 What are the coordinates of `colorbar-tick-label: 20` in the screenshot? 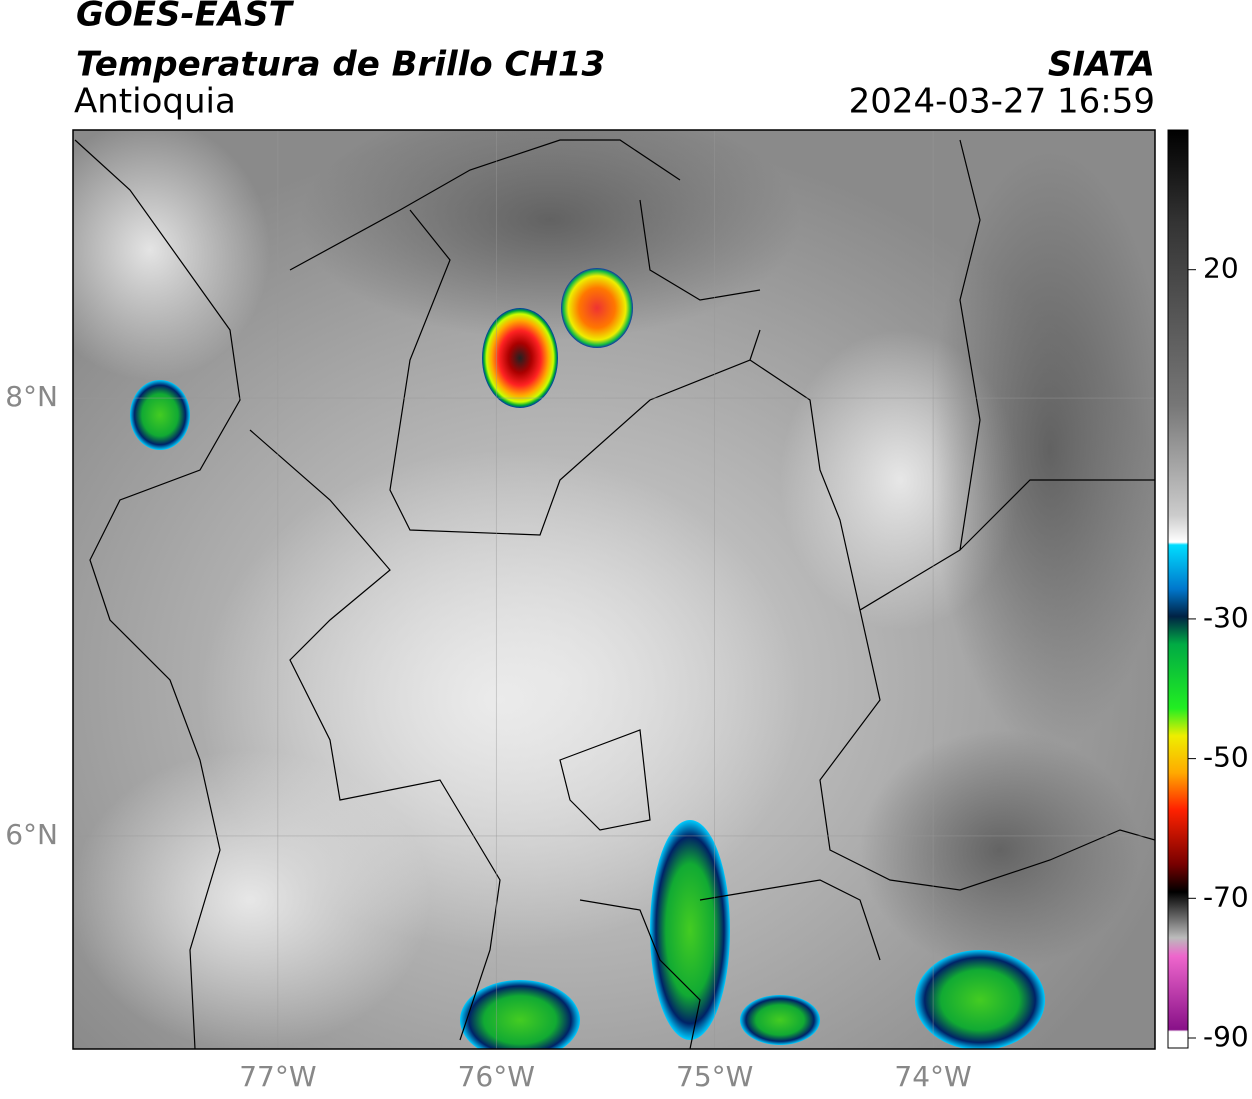 It's located at (1221, 268).